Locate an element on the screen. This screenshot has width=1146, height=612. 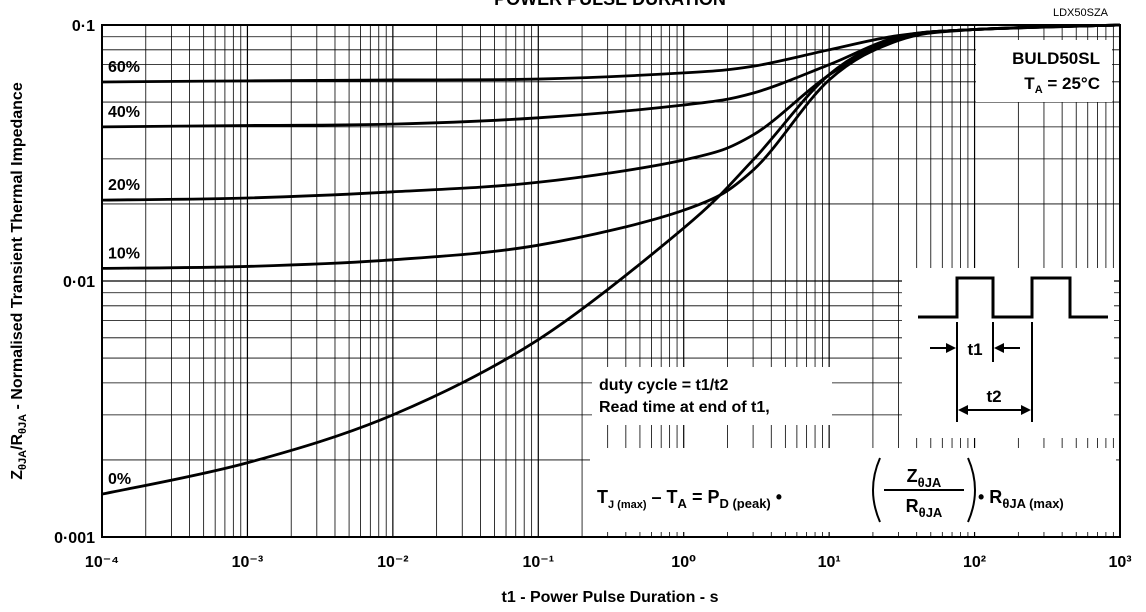
formula-part: = P is located at coordinates (703, 497).